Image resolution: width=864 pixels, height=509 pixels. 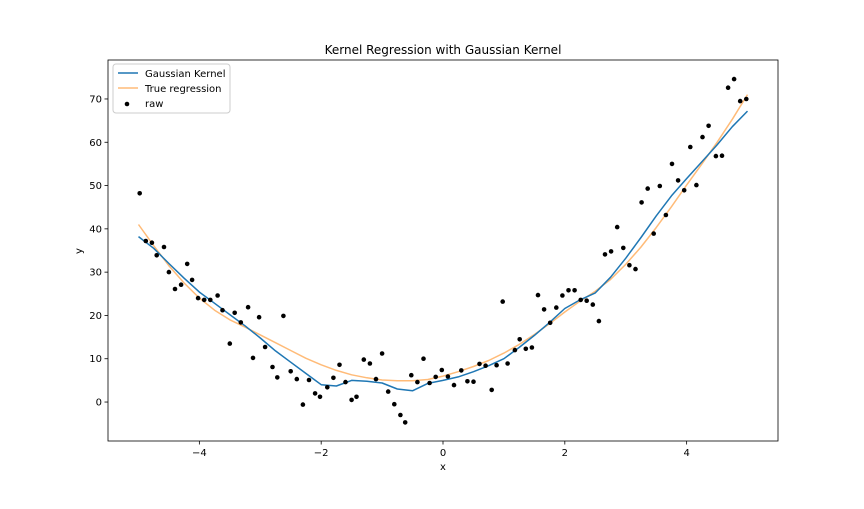 What do you see at coordinates (95, 229) in the screenshot?
I see `y-tick-label: 40` at bounding box center [95, 229].